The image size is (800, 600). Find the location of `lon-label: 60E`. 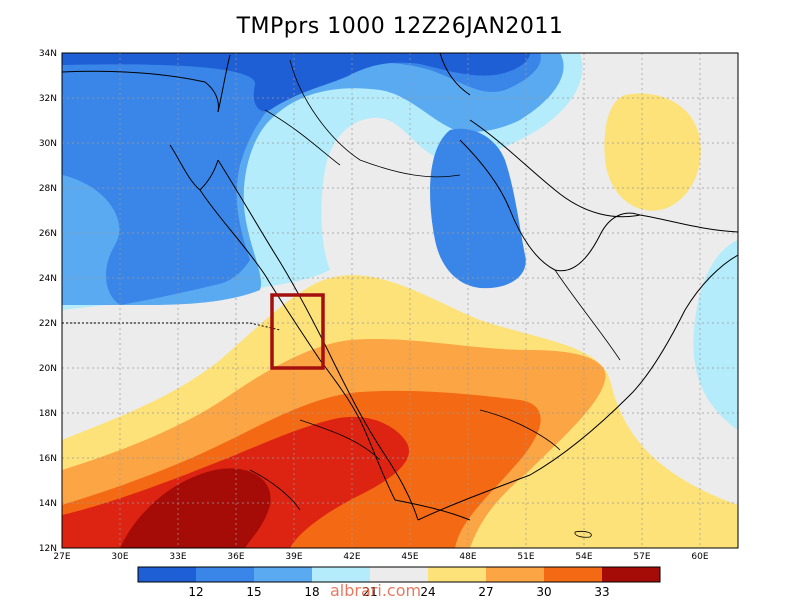

lon-label: 60E is located at coordinates (699, 557).